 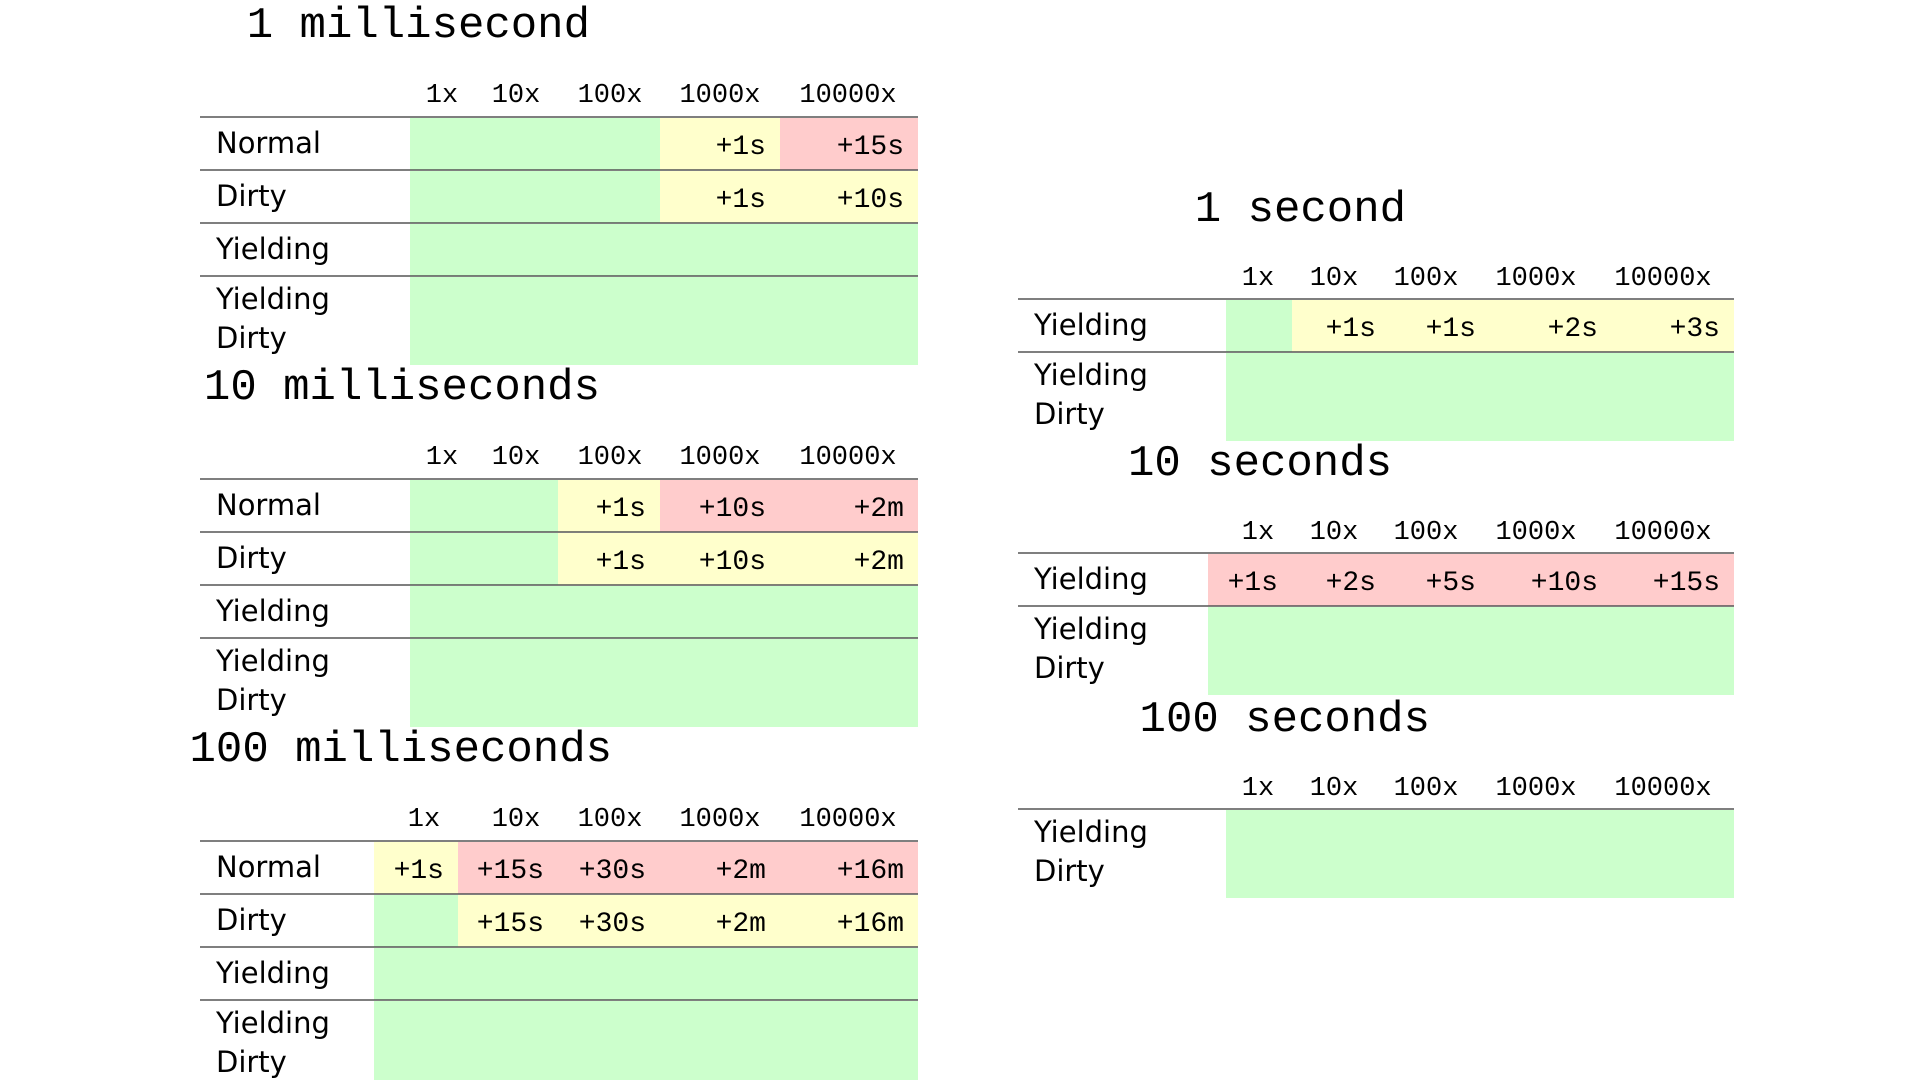 What do you see at coordinates (1695, 329) in the screenshot?
I see `cell-value: +3s` at bounding box center [1695, 329].